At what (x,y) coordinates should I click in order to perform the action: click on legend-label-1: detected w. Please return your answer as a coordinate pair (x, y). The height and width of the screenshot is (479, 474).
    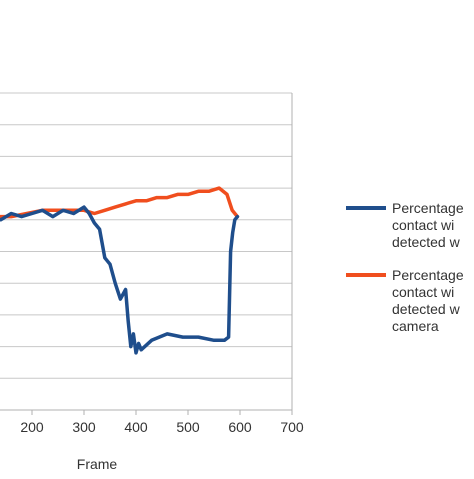
    Looking at the image, I should click on (426, 242).